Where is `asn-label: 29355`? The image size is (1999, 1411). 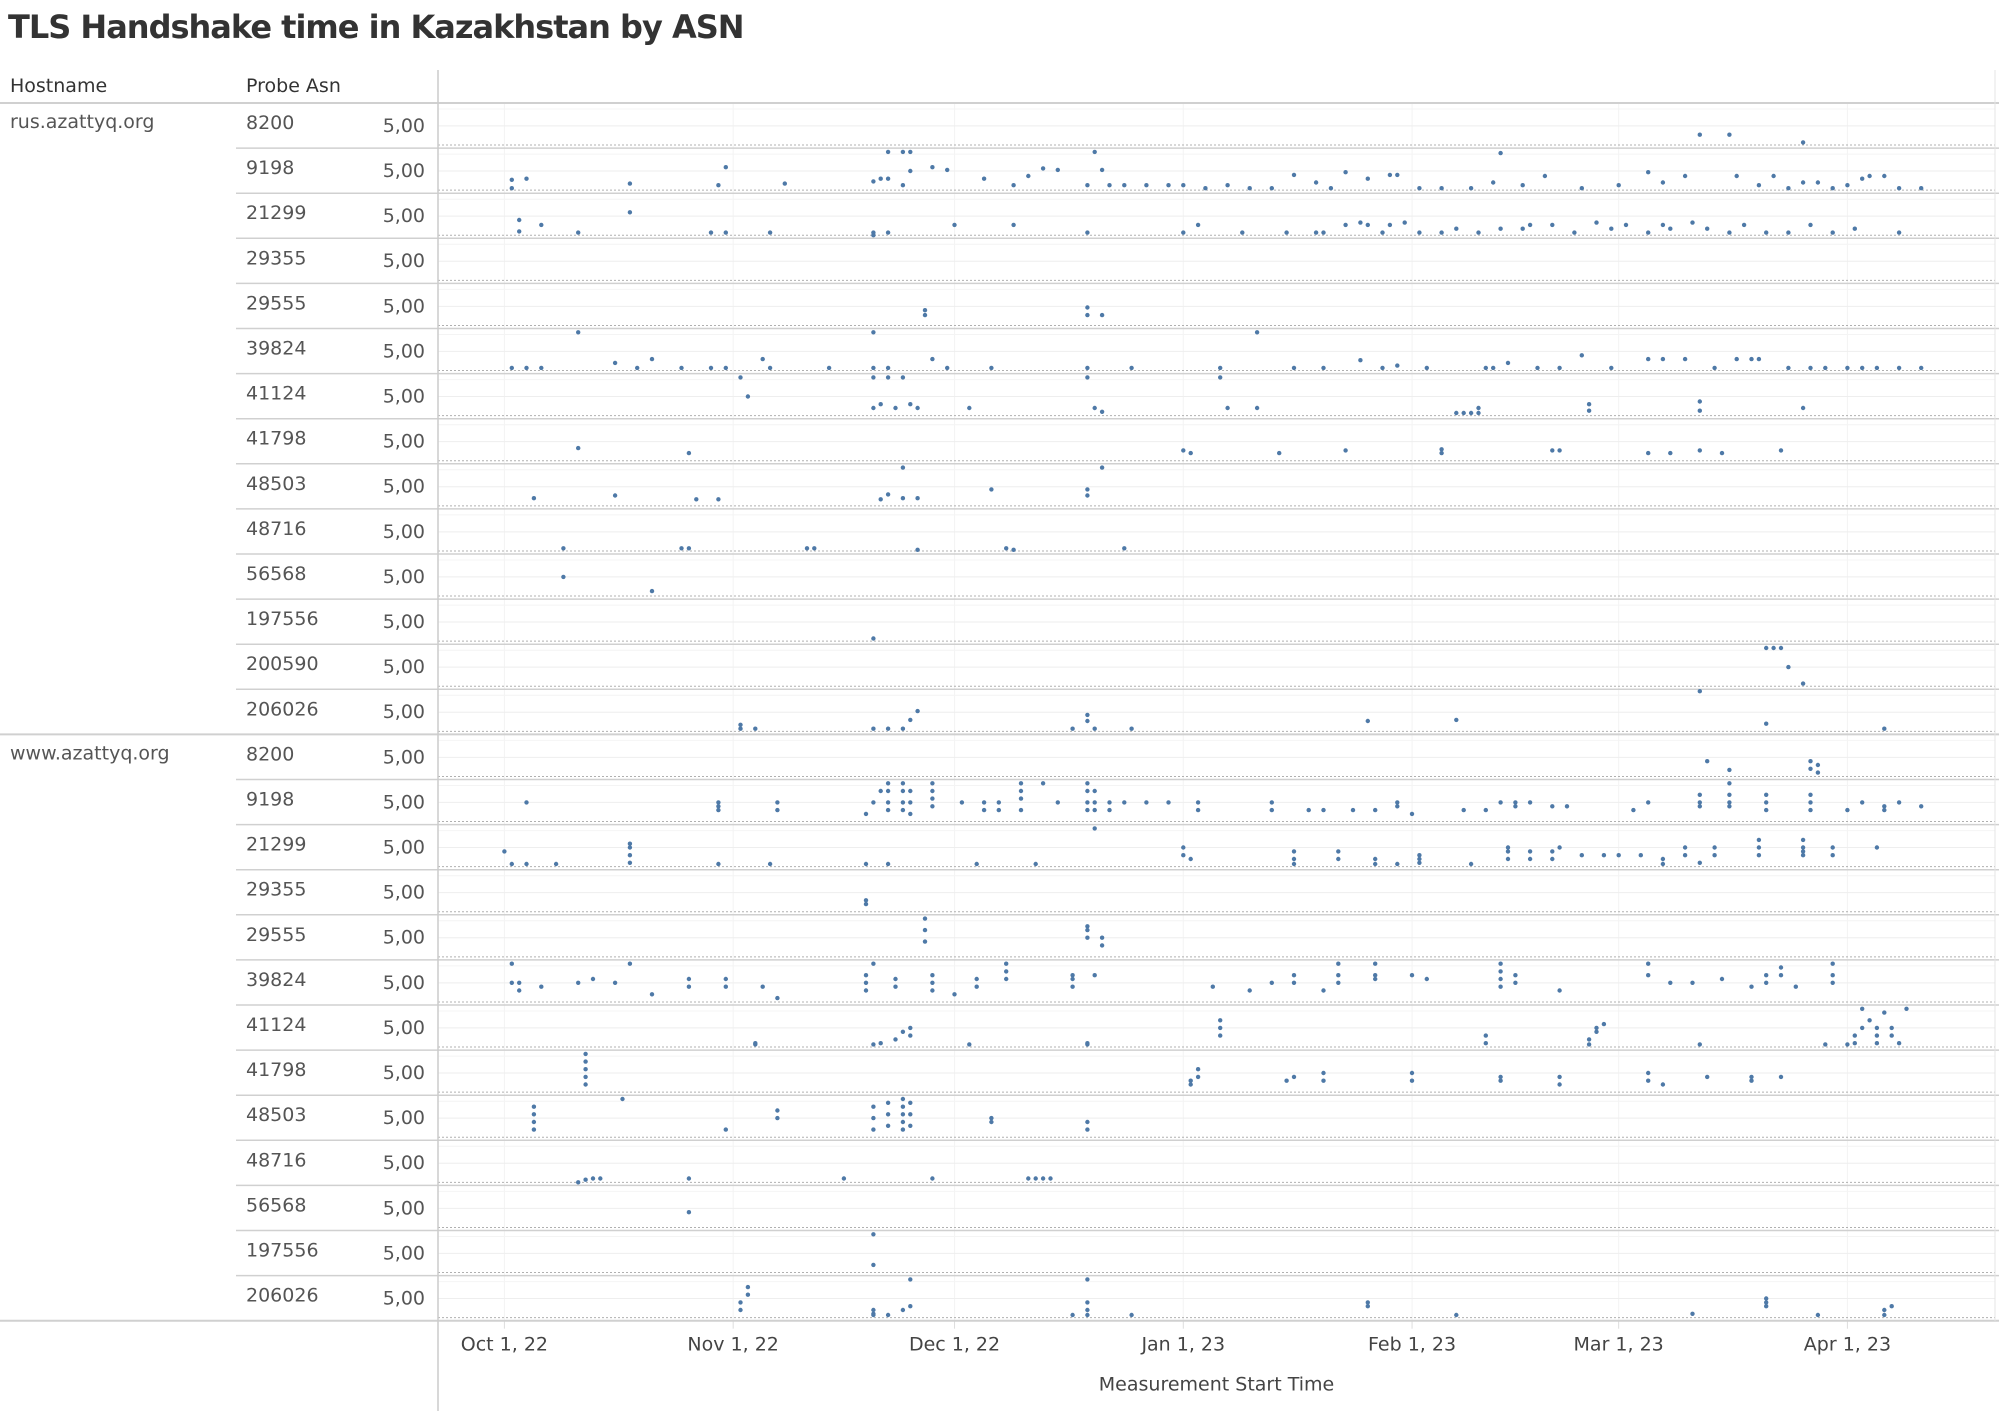 asn-label: 29355 is located at coordinates (276, 258).